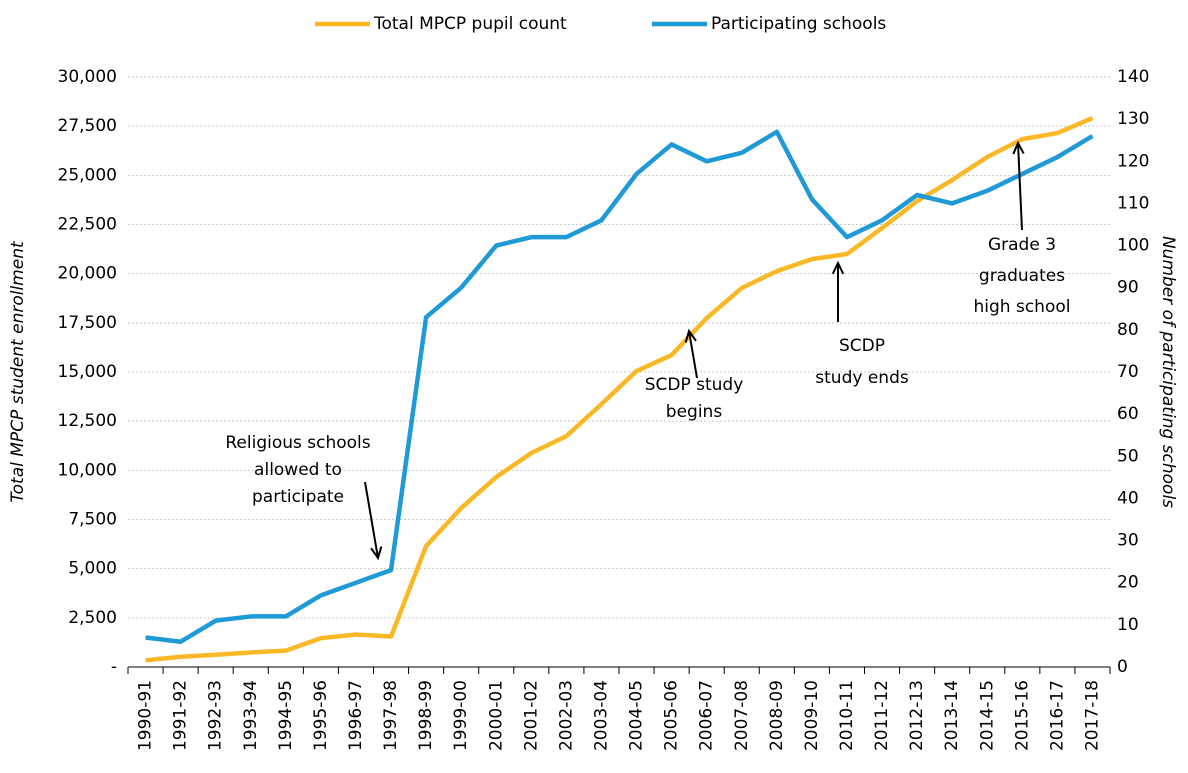 The width and height of the screenshot is (1188, 773). I want to click on x-tick-label: 2006-07, so click(707, 715).